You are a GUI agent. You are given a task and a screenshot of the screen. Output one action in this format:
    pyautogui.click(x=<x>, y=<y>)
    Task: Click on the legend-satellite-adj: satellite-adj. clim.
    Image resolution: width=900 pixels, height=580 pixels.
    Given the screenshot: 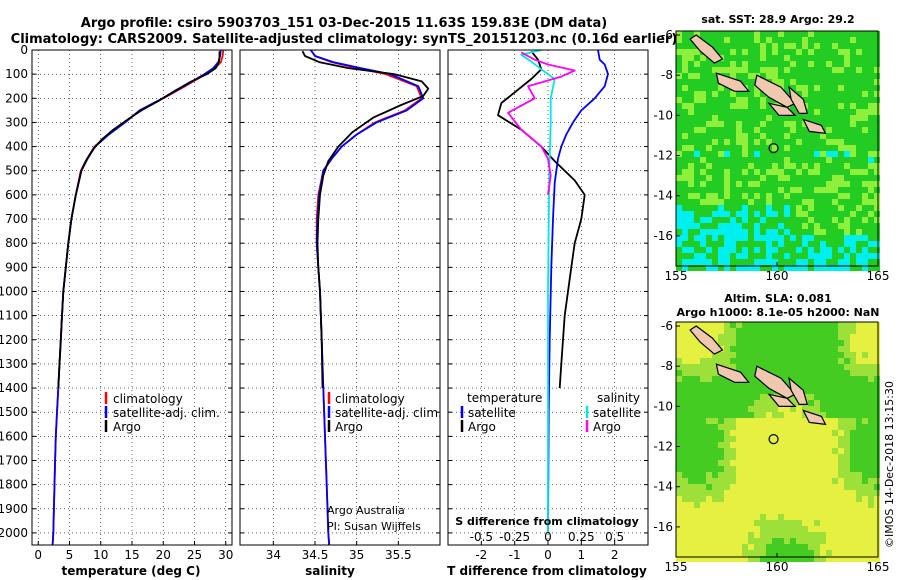 What is the action you would take?
    pyautogui.click(x=166, y=413)
    